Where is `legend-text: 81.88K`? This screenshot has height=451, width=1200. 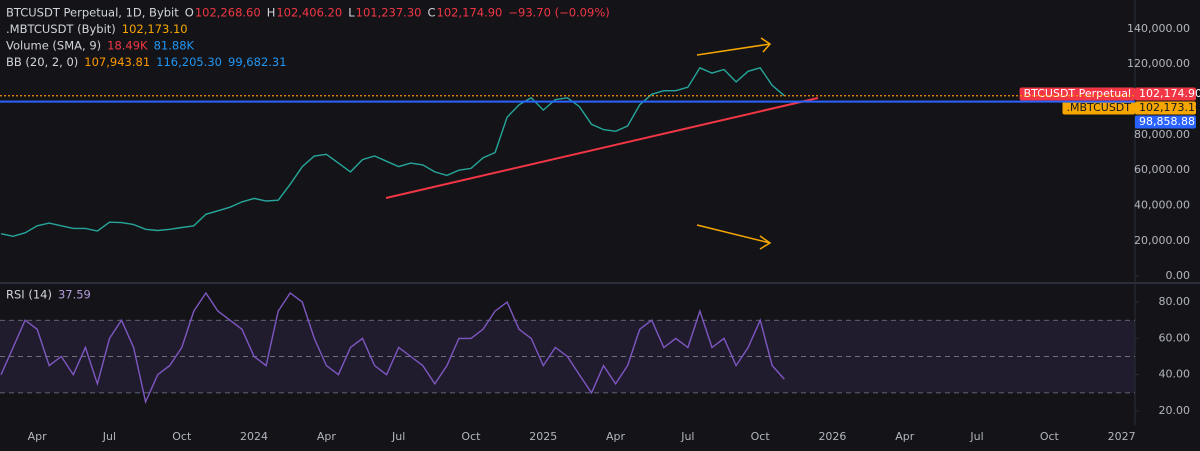
legend-text: 81.88K is located at coordinates (174, 46).